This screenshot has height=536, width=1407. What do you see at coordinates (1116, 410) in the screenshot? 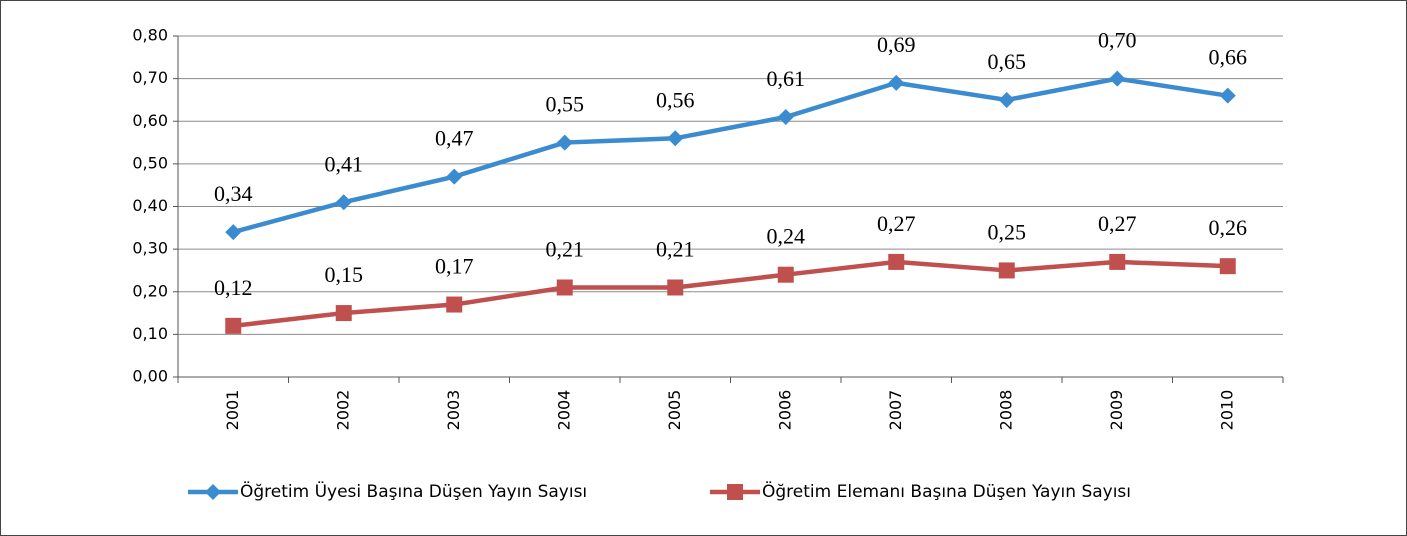
I see `x-tick-label: 2009` at bounding box center [1116, 410].